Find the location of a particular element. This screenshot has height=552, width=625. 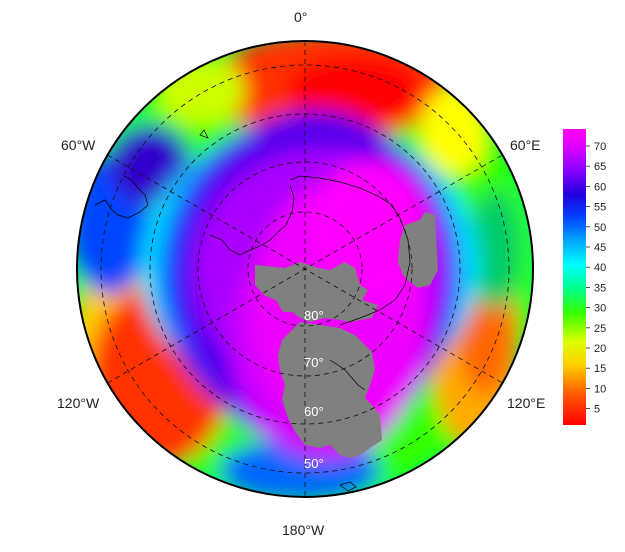

colorbar-gradient is located at coordinates (574, 277).